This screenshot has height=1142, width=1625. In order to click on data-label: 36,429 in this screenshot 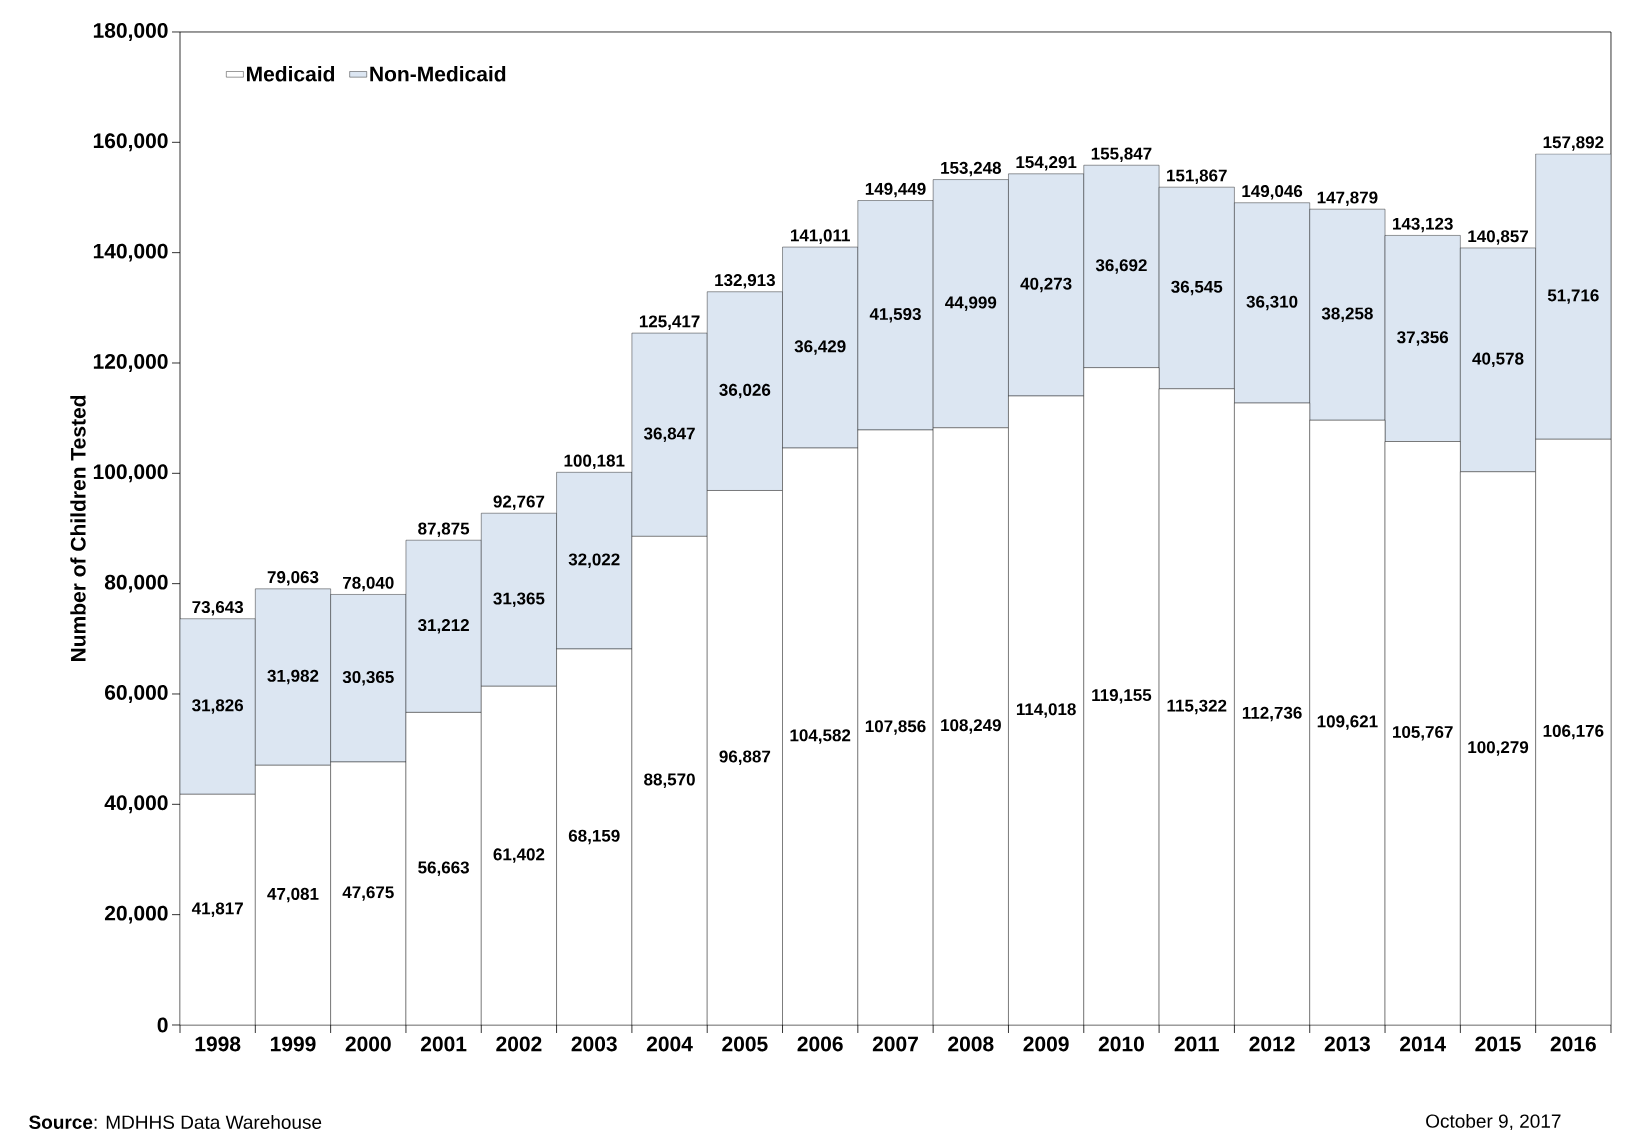, I will do `click(820, 347)`.